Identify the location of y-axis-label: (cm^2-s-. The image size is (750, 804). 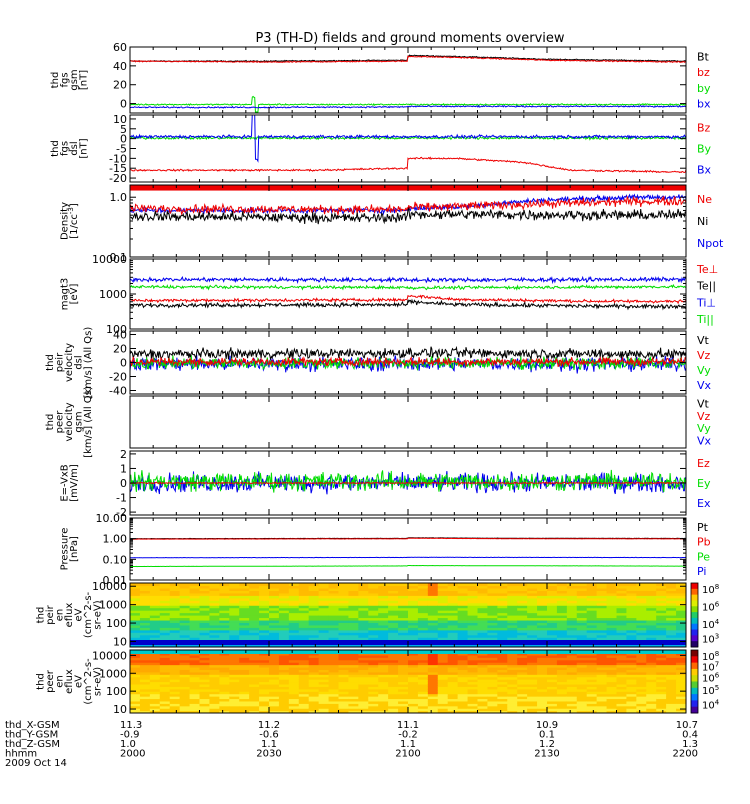
(88, 681).